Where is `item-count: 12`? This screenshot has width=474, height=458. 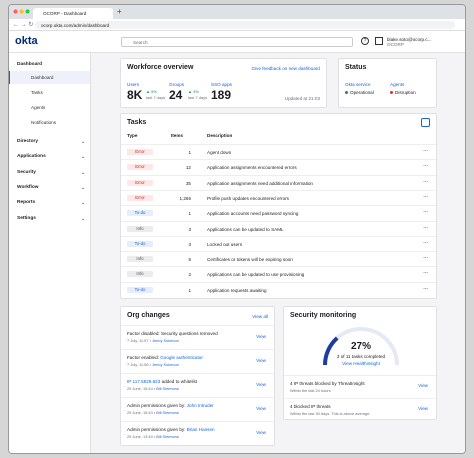
item-count: 12 is located at coordinates (188, 168).